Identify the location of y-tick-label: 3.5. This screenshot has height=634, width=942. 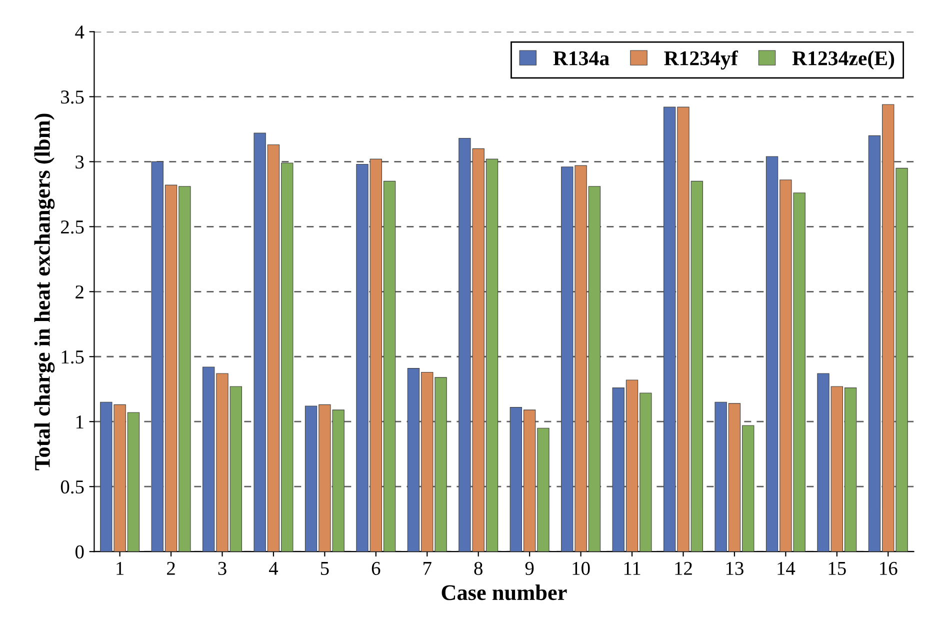
(72, 97).